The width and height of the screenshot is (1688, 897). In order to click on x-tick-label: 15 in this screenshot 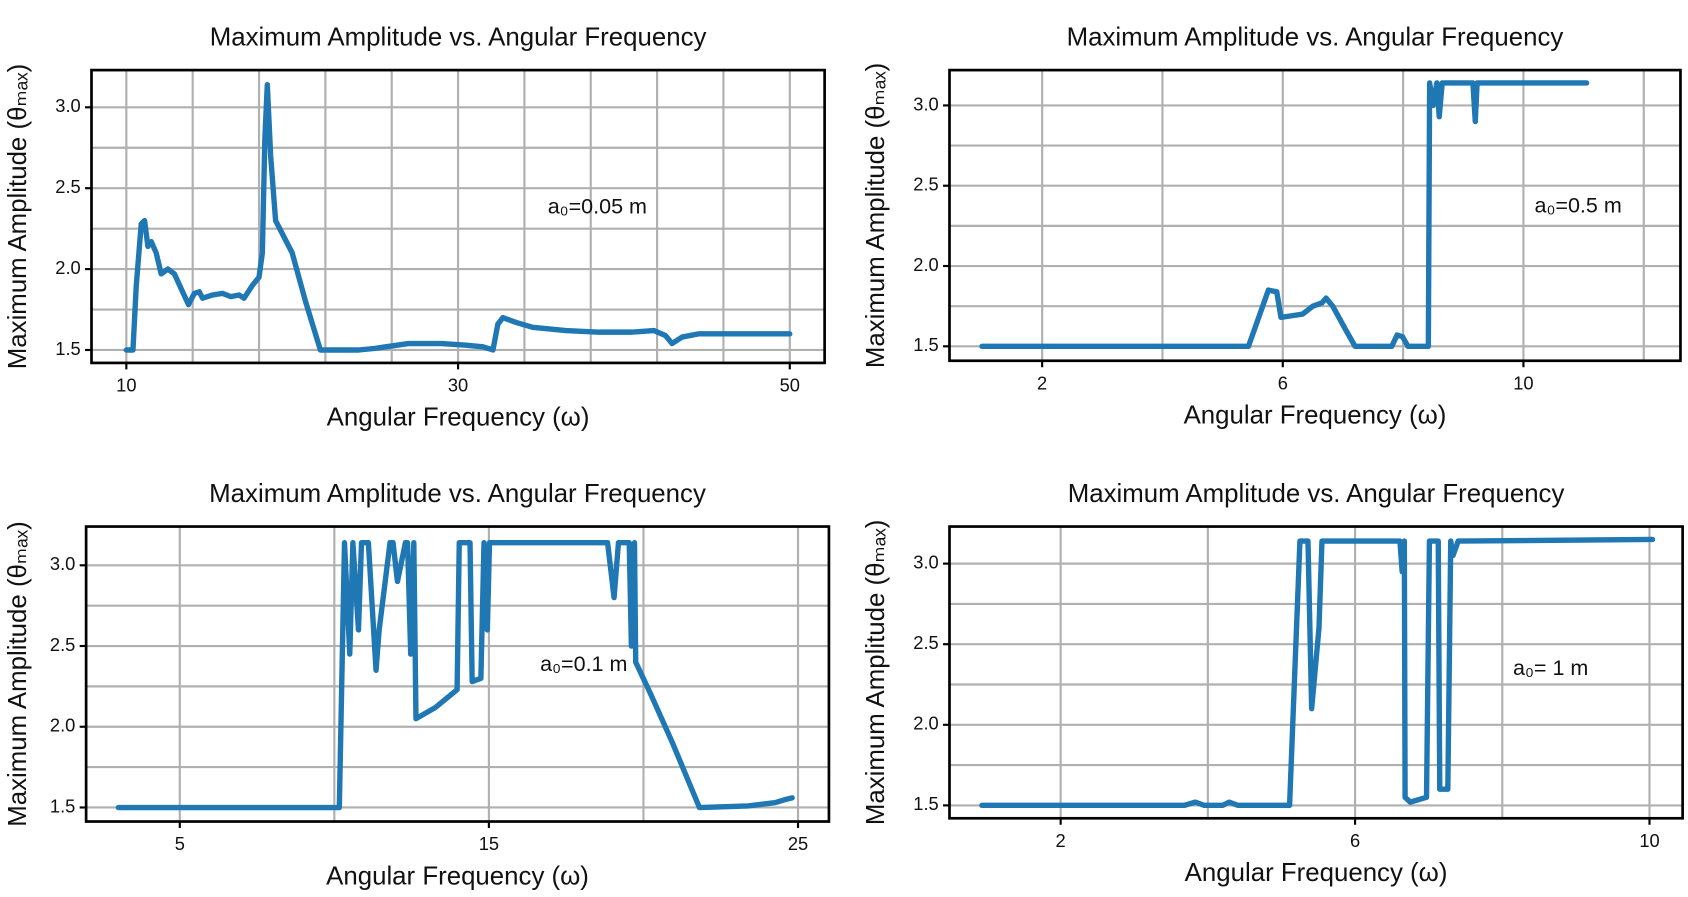, I will do `click(489, 843)`.